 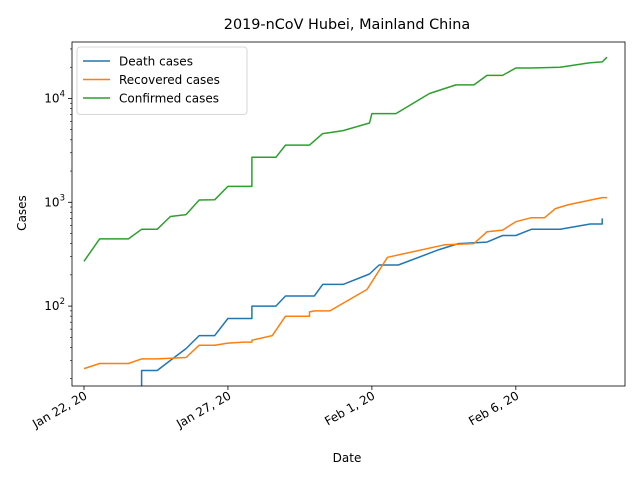 What do you see at coordinates (169, 99) in the screenshot?
I see `legend-label: Confirmed cases` at bounding box center [169, 99].